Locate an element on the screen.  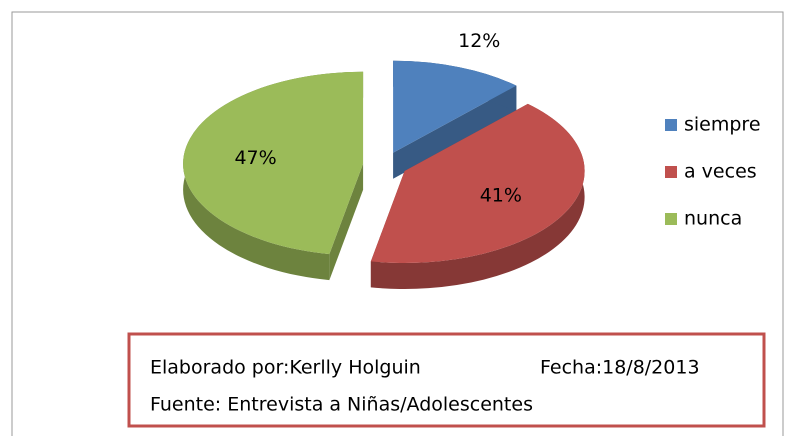
legend-label: a veces is located at coordinates (720, 172).